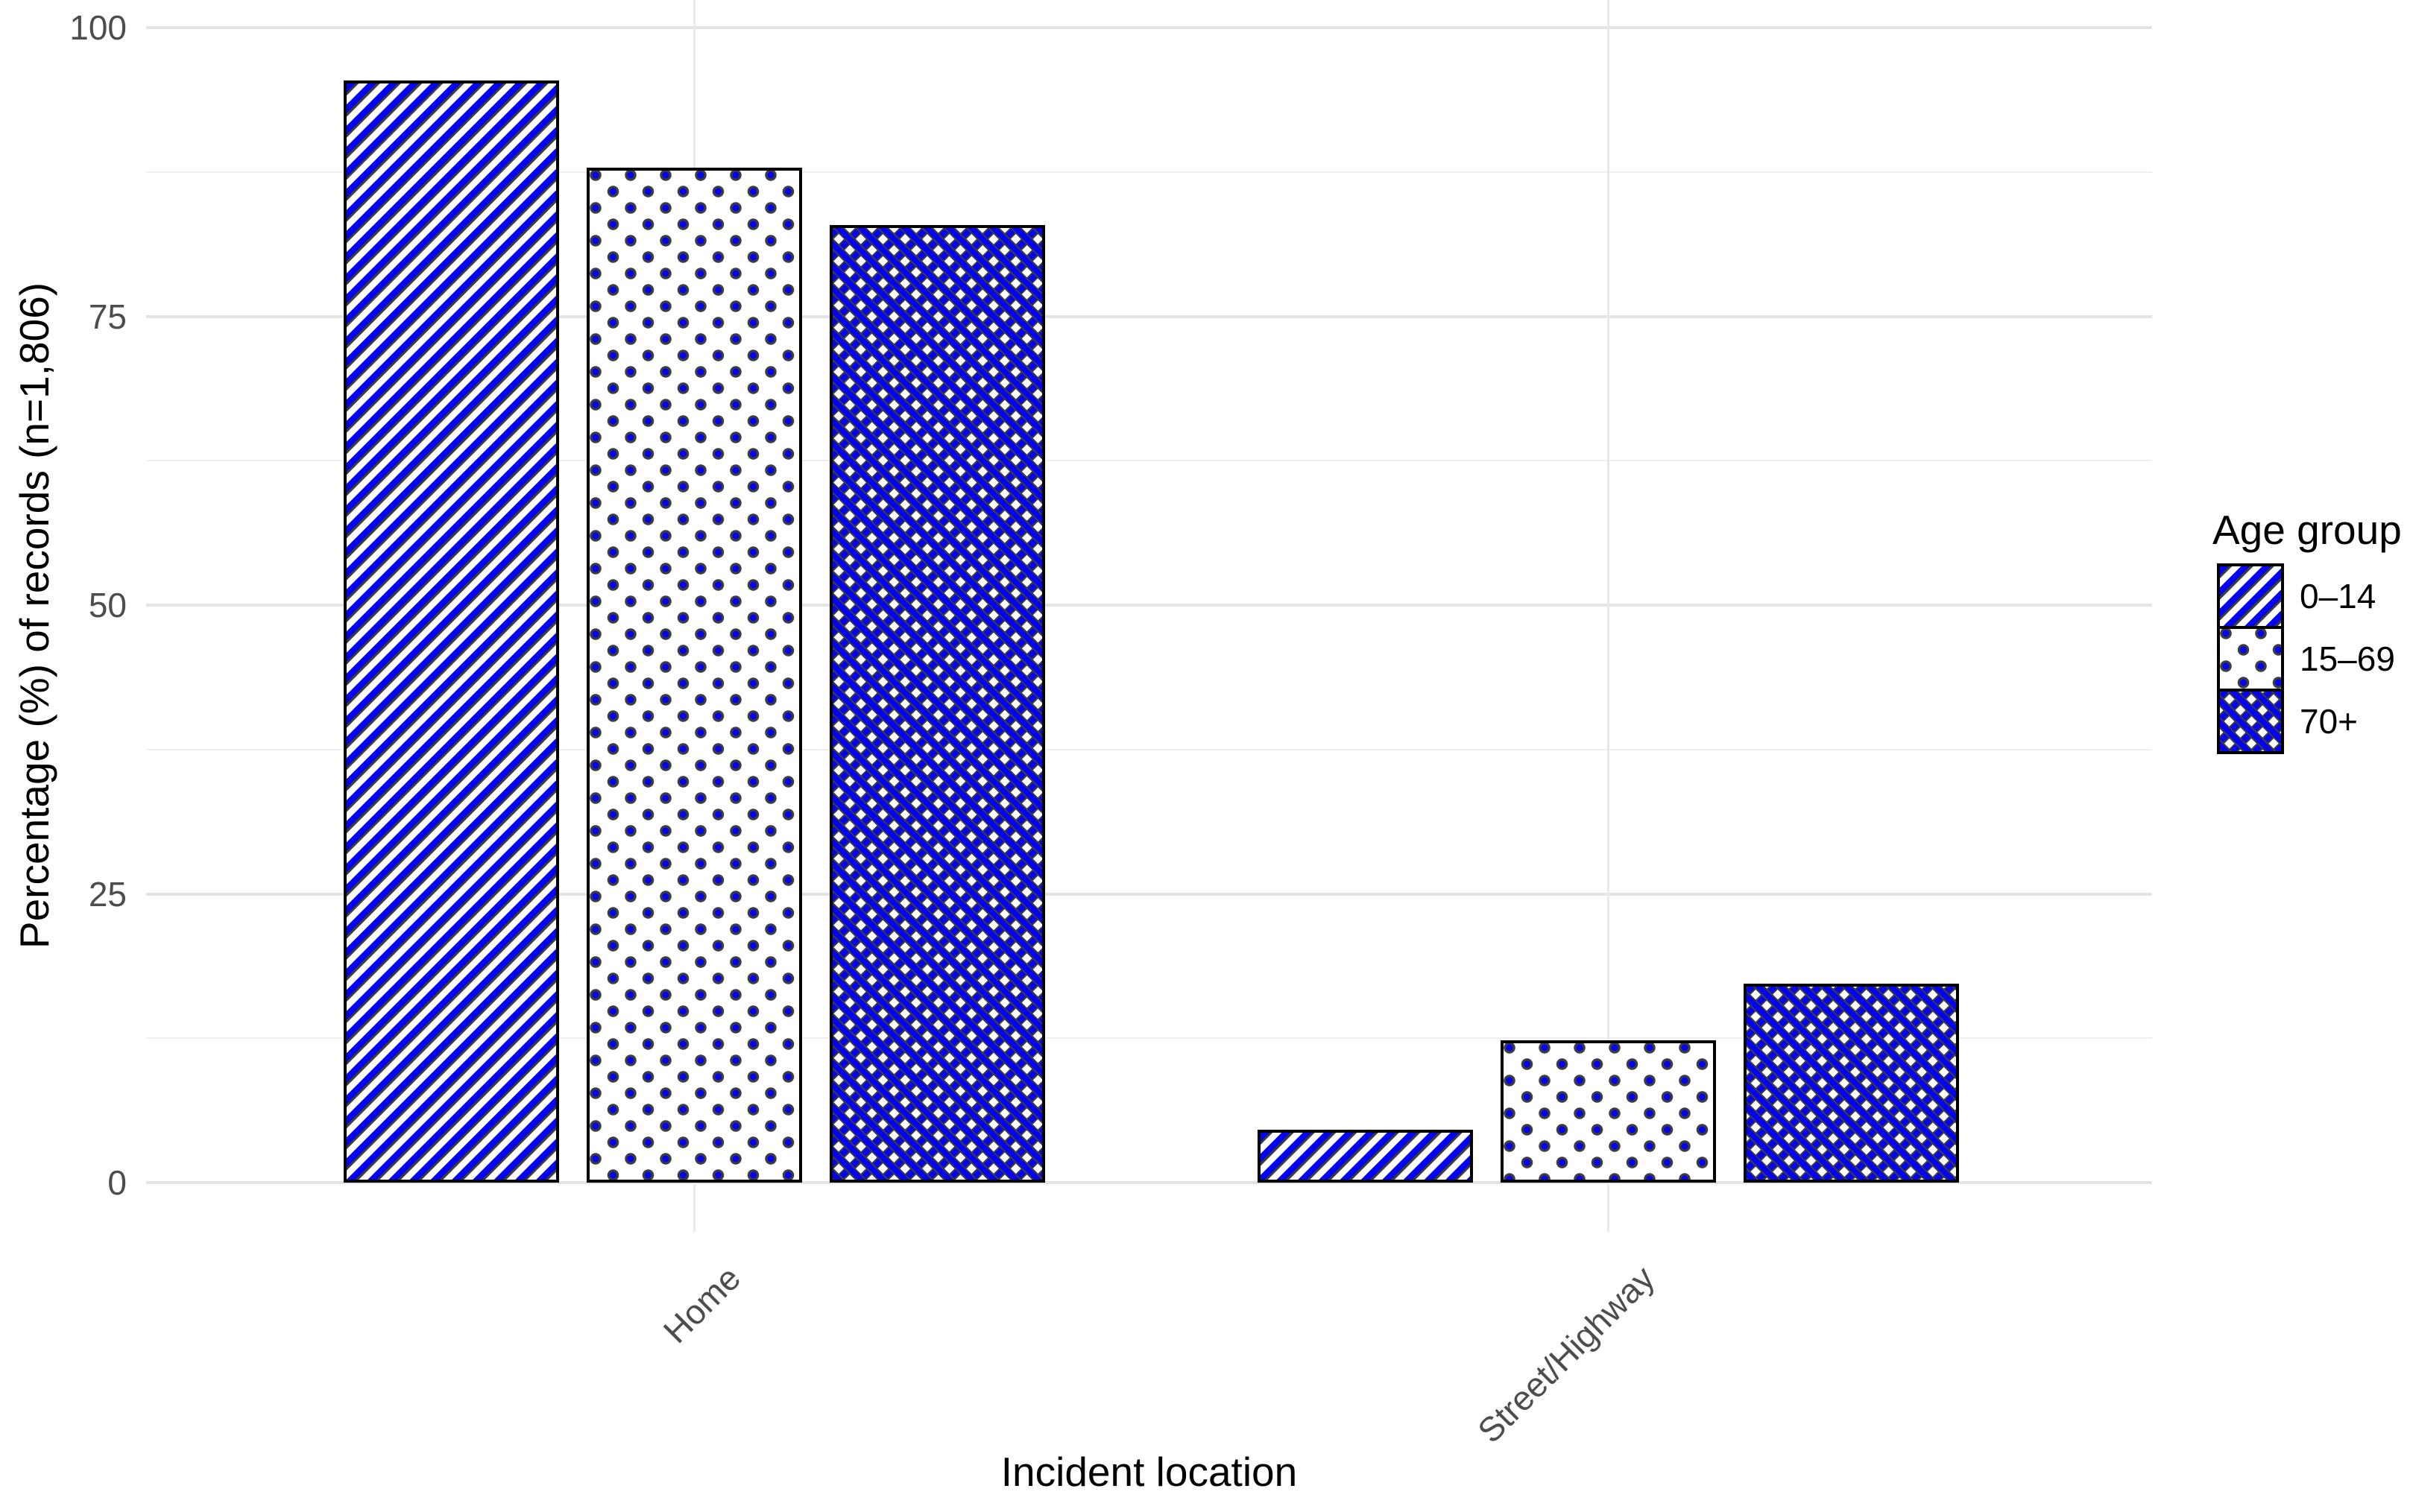 Image resolution: width=2410 pixels, height=1512 pixels. Describe the element at coordinates (1851, 1083) in the screenshot. I see `bar-Street/Highway-70+` at that location.